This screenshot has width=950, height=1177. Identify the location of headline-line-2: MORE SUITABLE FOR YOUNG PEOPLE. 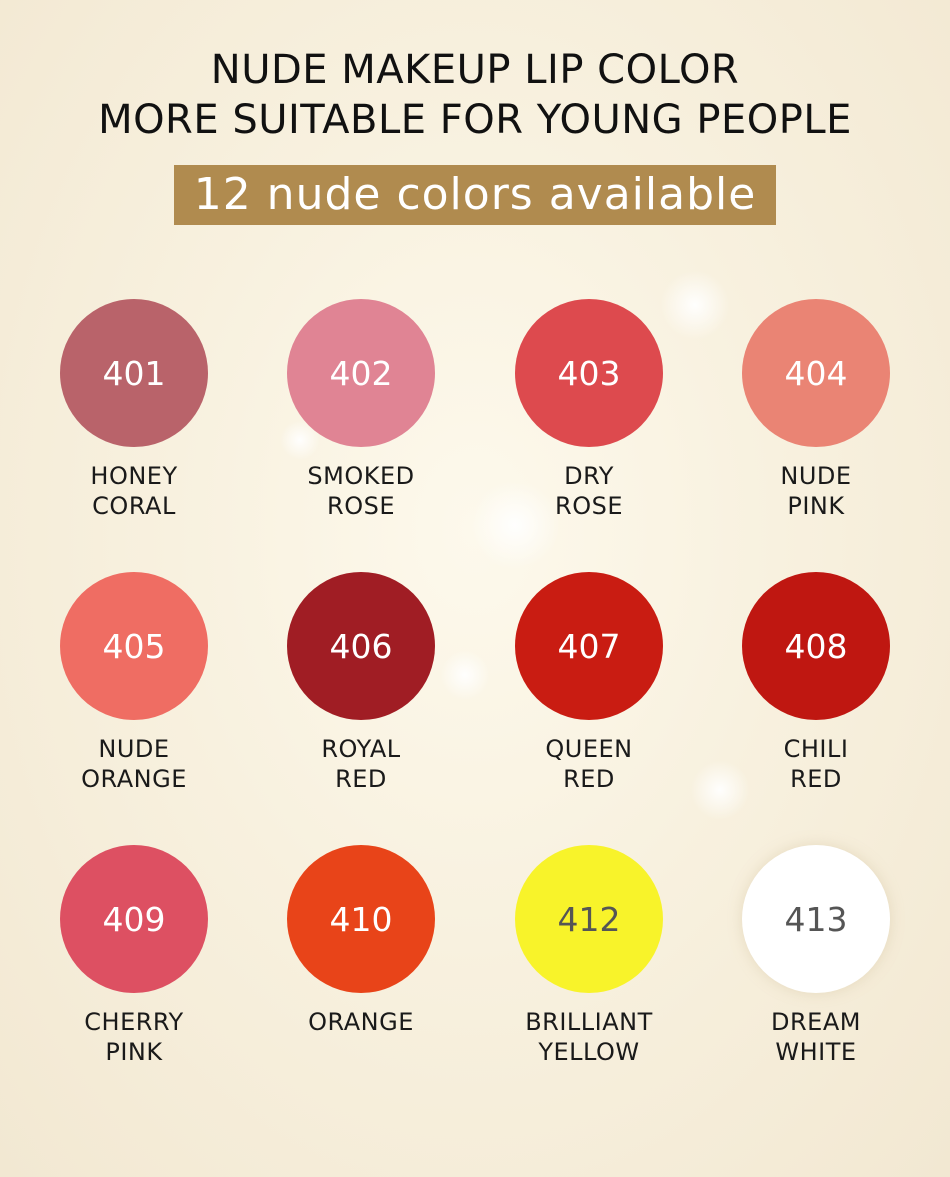
(475, 120).